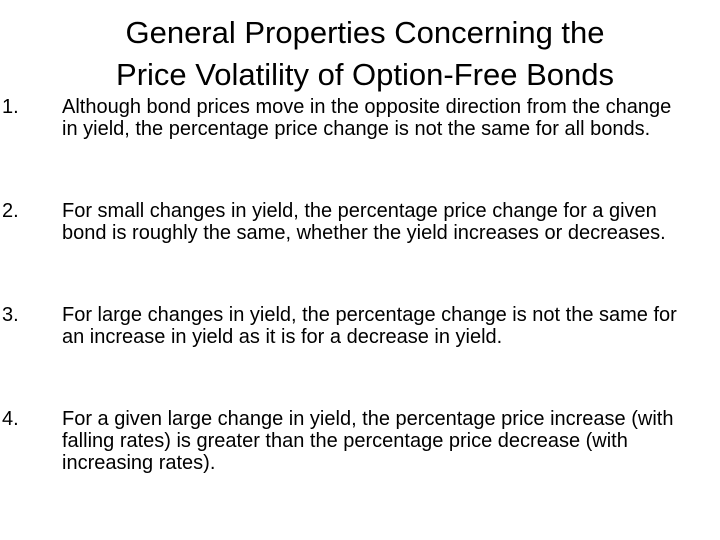 This screenshot has height=540, width=720. What do you see at coordinates (10, 419) in the screenshot?
I see `item-number: 4.` at bounding box center [10, 419].